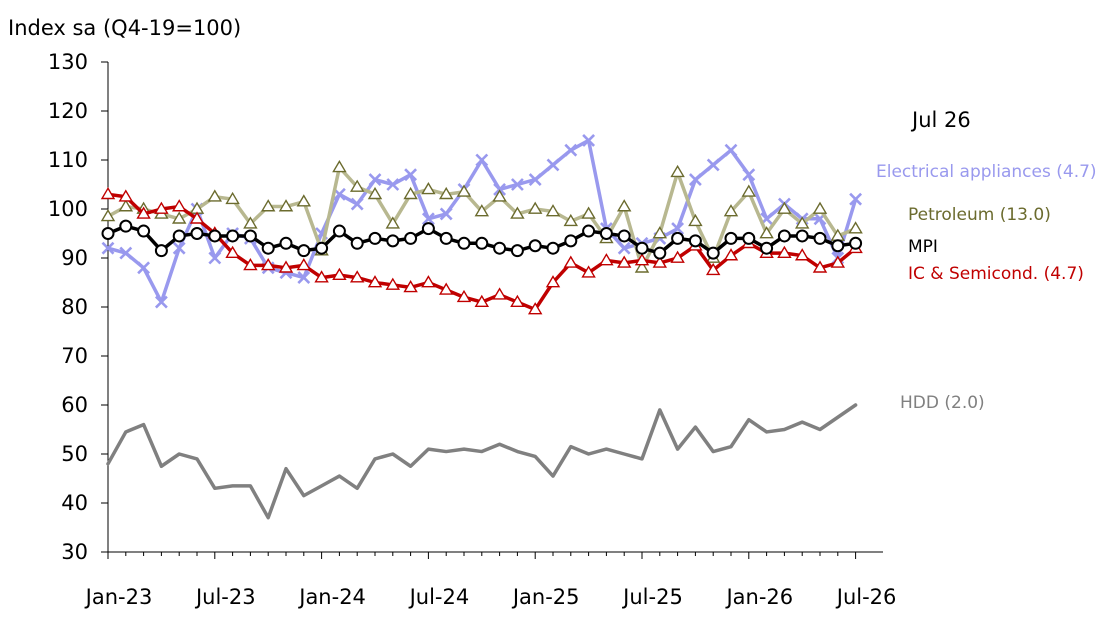  I want to click on series-ic, so click(481, 250).